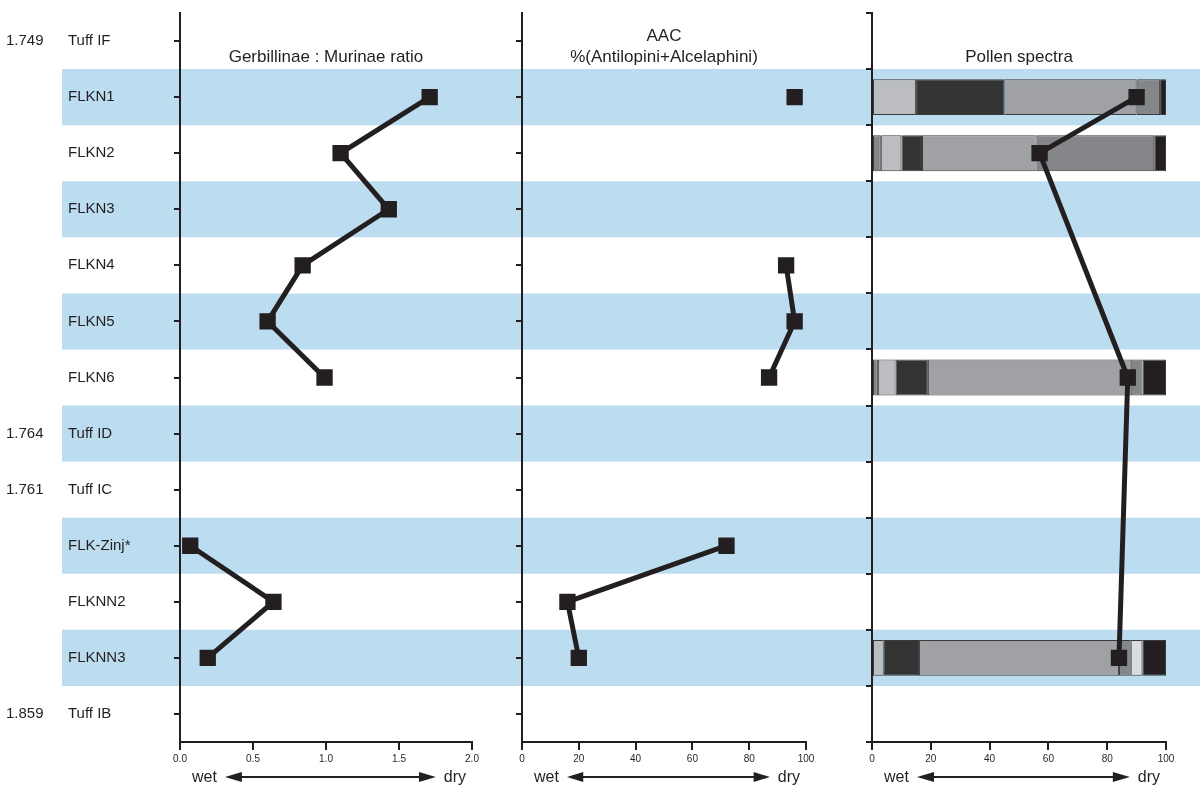 This screenshot has height=791, width=1200. Describe the element at coordinates (90, 488) in the screenshot. I see `y-tick-label: Tuff IC` at that location.